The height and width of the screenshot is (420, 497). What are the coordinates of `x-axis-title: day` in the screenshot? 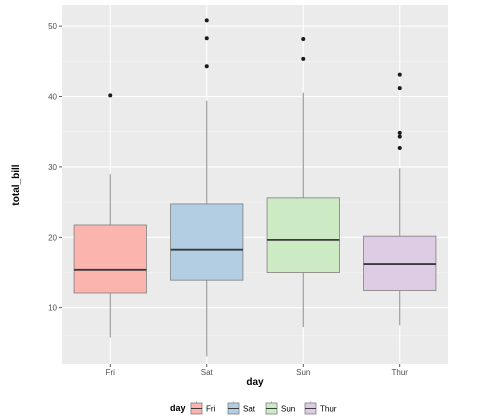 It's located at (255, 382).